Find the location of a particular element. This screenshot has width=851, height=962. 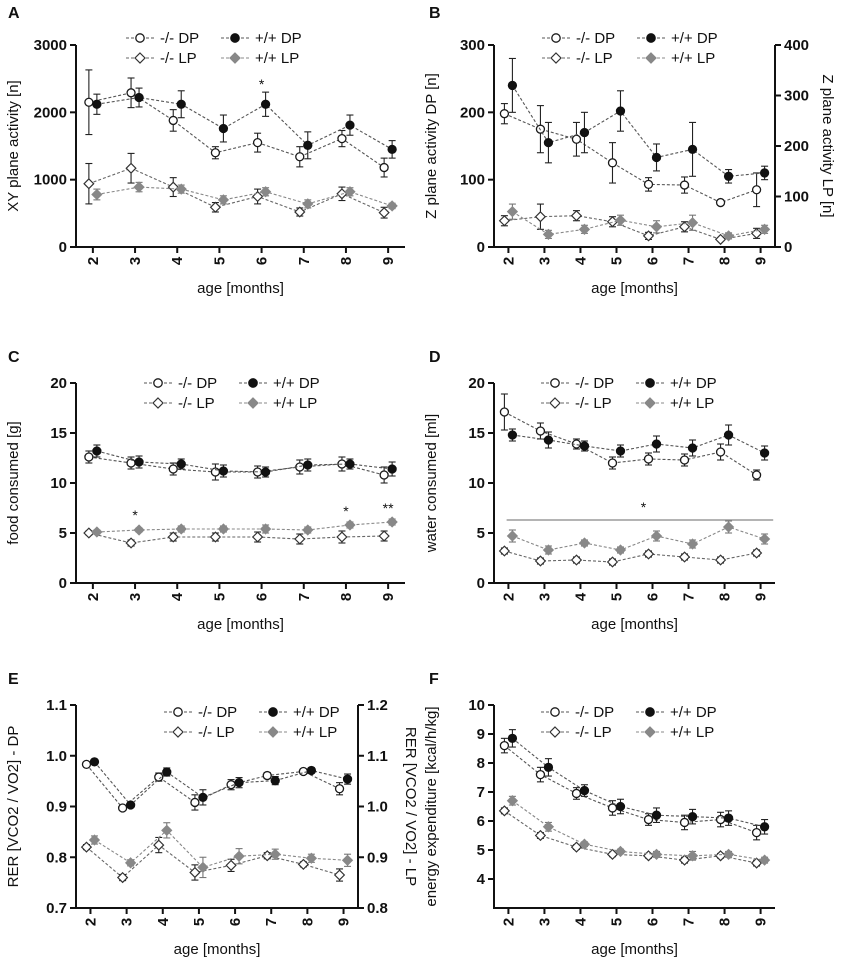

legend-label: -/- LP is located at coordinates (178, 58).